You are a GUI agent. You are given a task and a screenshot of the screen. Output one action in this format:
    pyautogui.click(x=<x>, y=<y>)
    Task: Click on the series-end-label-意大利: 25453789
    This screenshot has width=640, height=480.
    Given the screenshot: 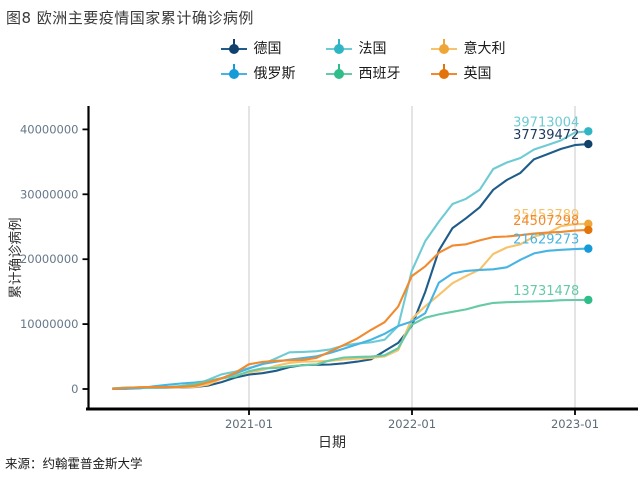 What is the action you would take?
    pyautogui.click(x=546, y=215)
    